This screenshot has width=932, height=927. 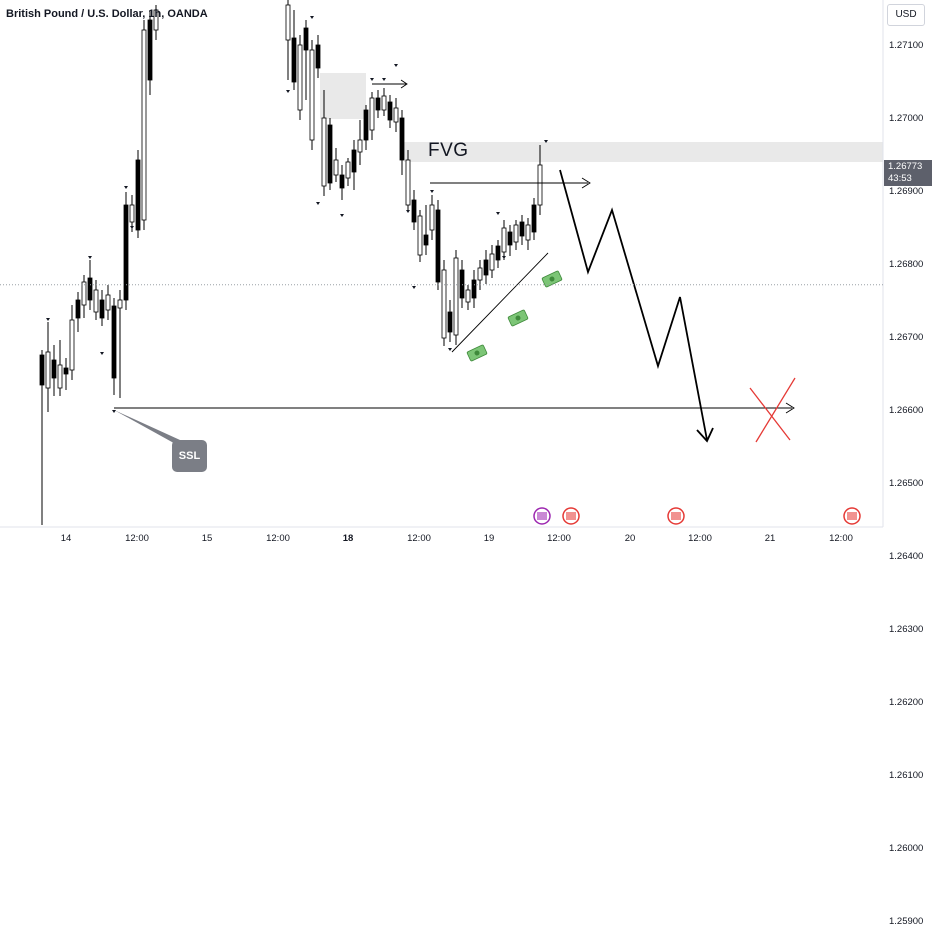 What do you see at coordinates (107, 14) in the screenshot?
I see `chart-title: British Pound / U.S. Dollar, 1h, OANDA` at bounding box center [107, 14].